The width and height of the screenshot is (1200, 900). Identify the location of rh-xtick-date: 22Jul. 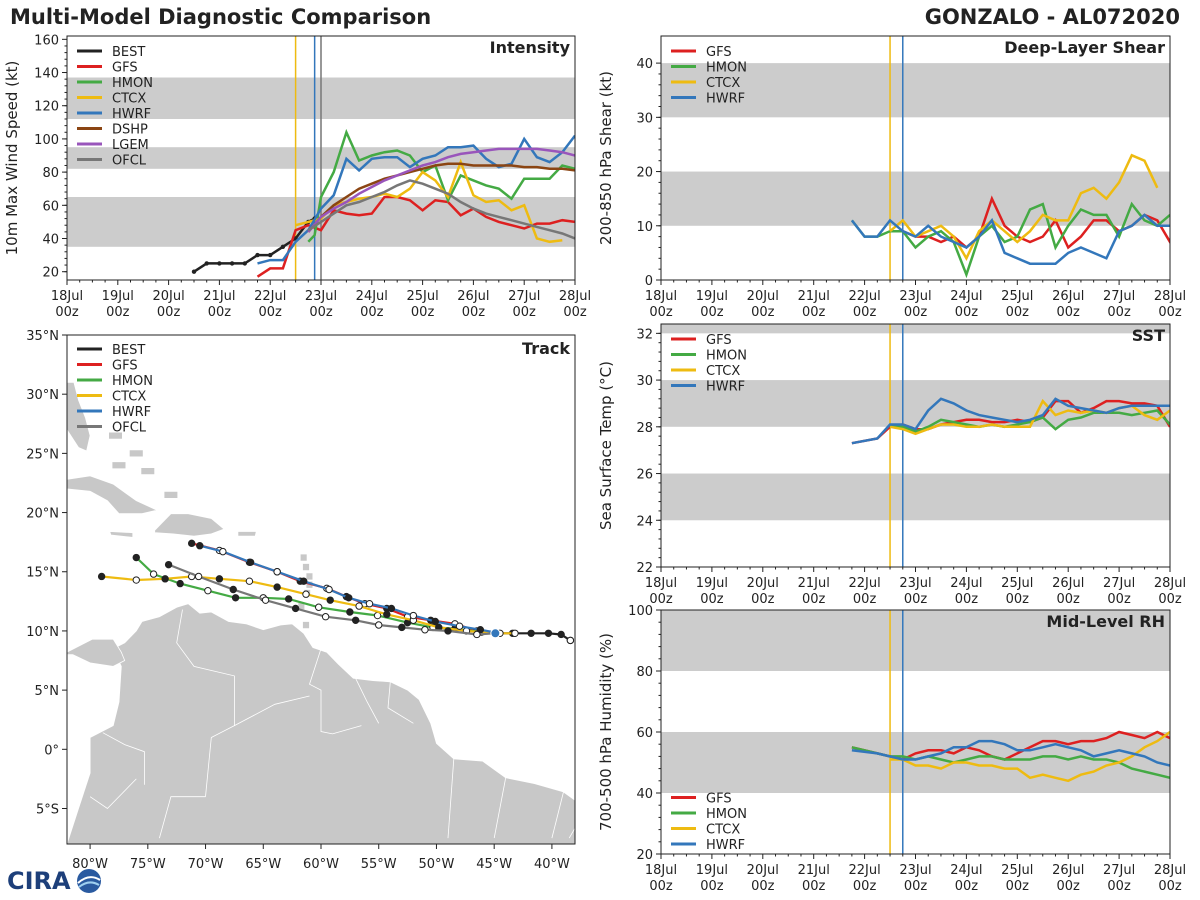
(864, 870).